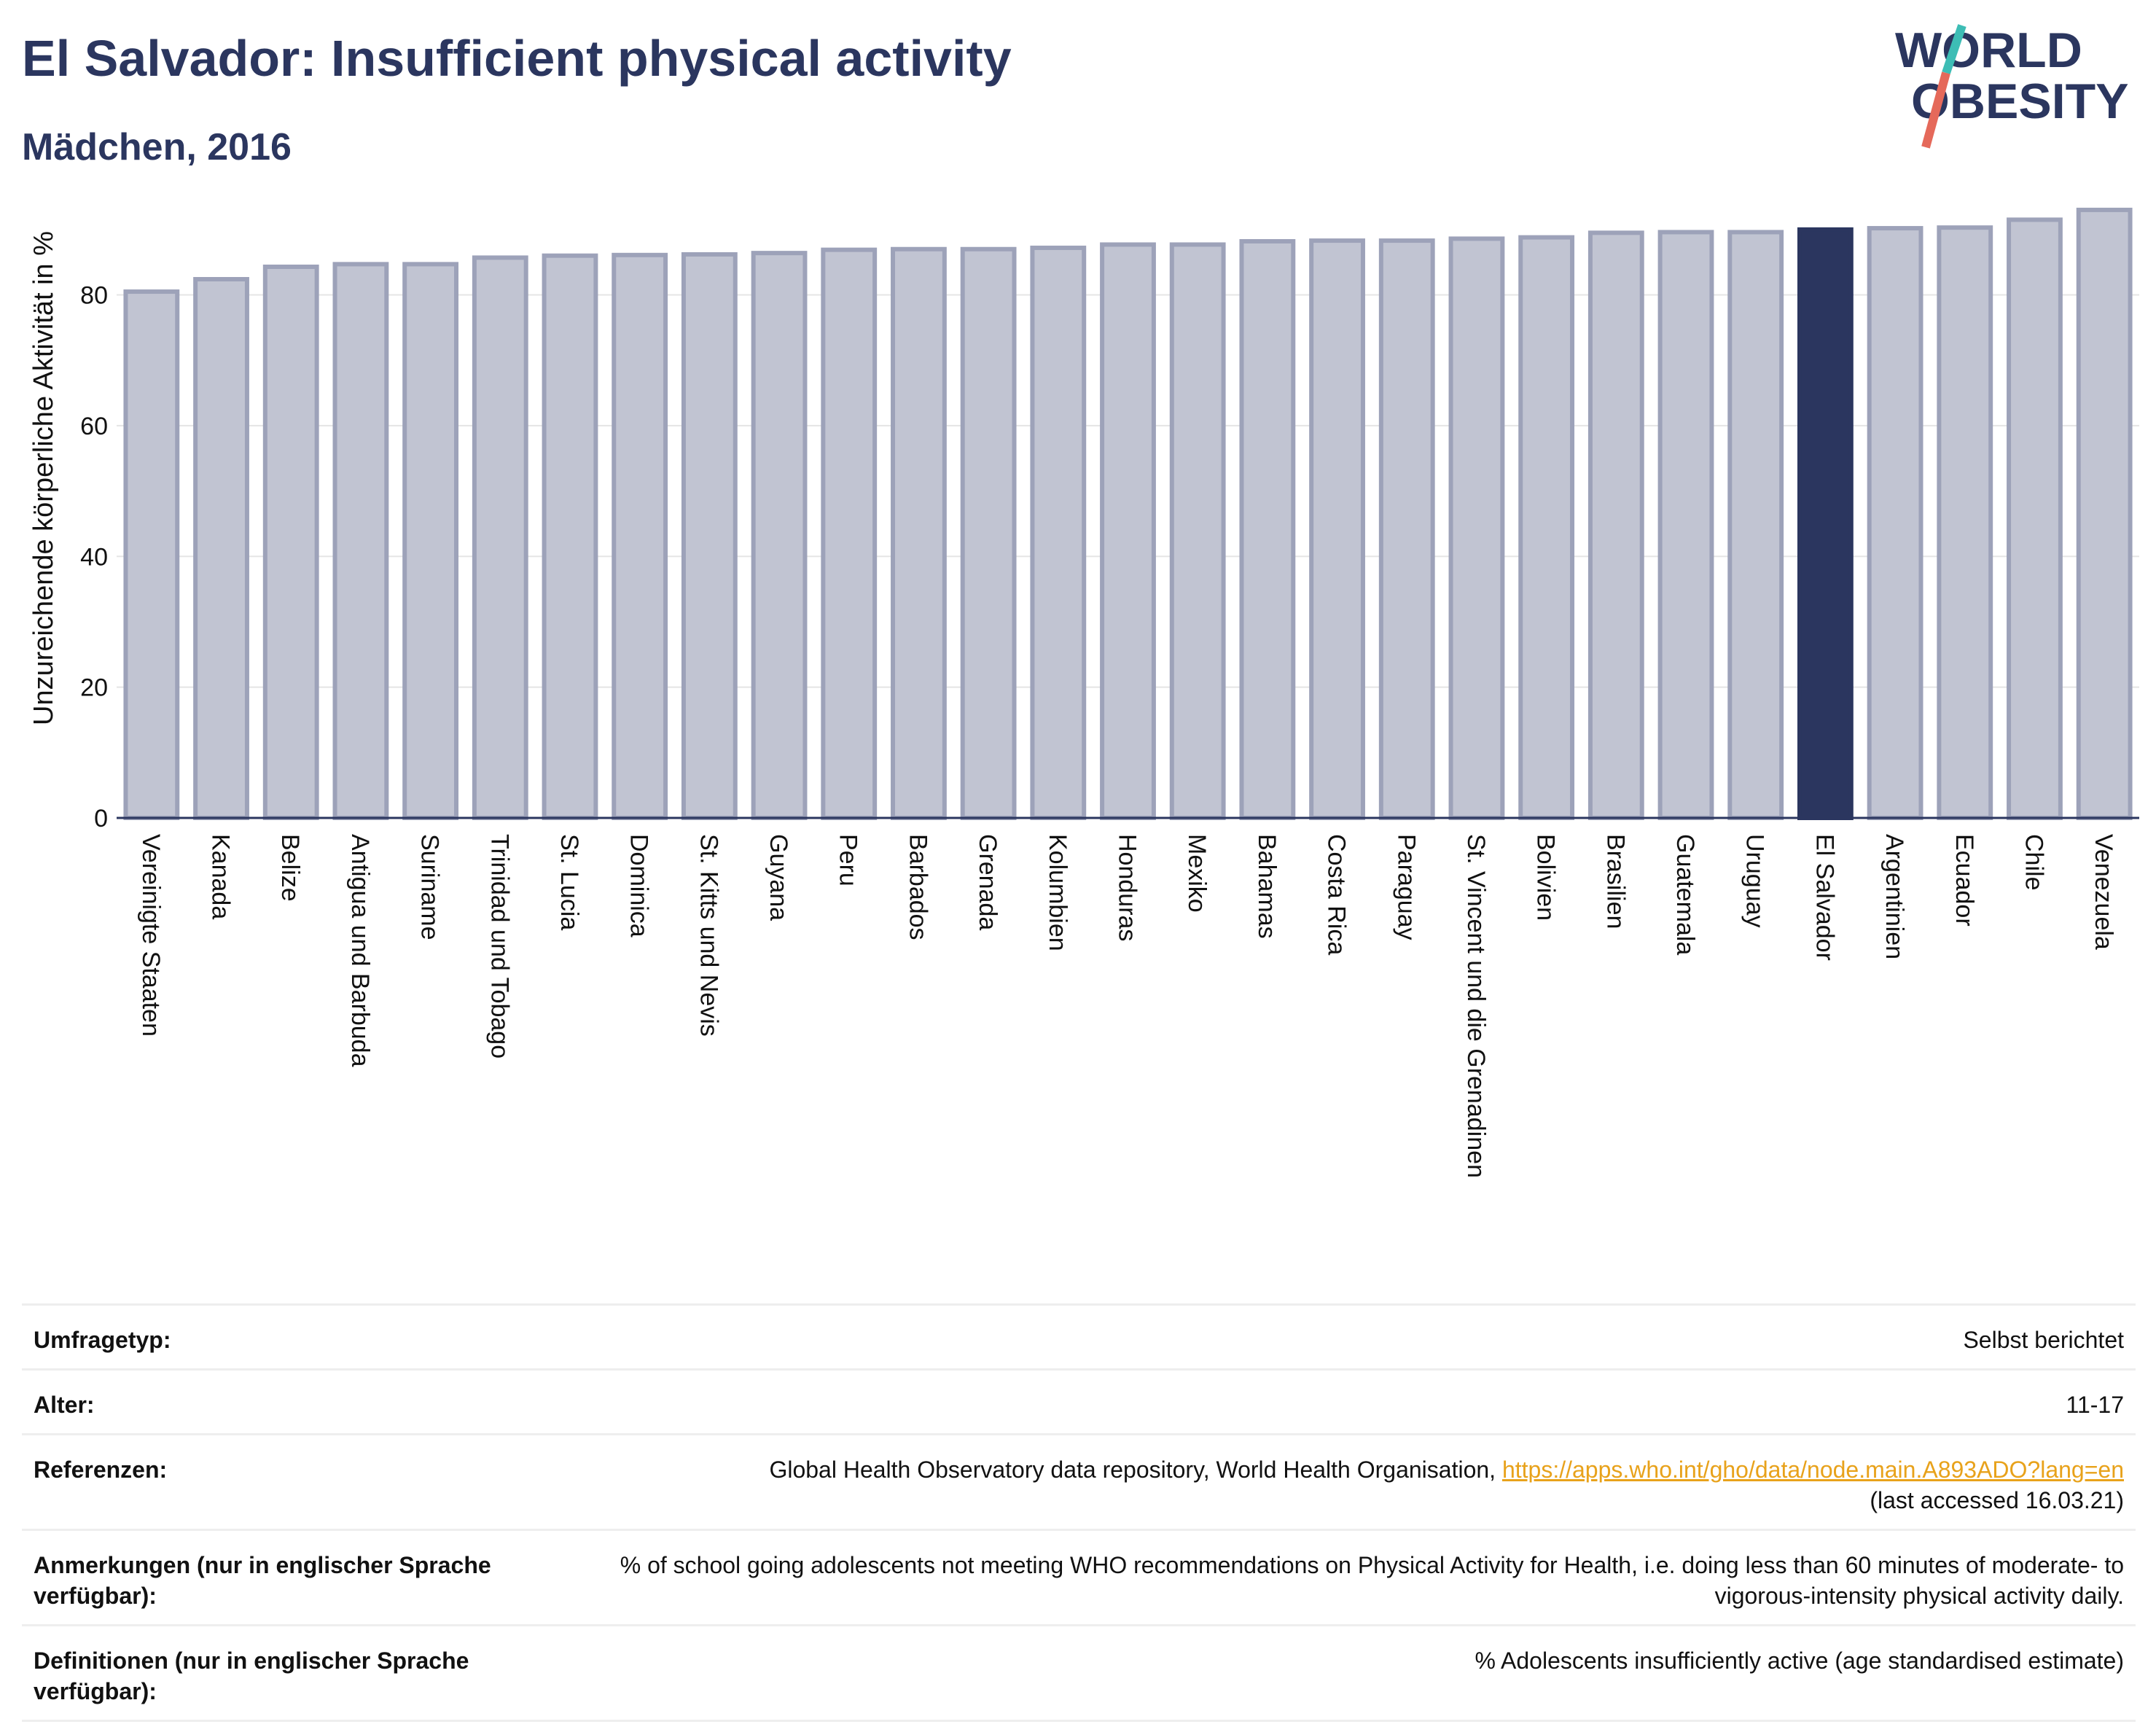 This screenshot has width=2156, height=1735. Describe the element at coordinates (1268, 529) in the screenshot. I see `bar-bahamas` at that location.